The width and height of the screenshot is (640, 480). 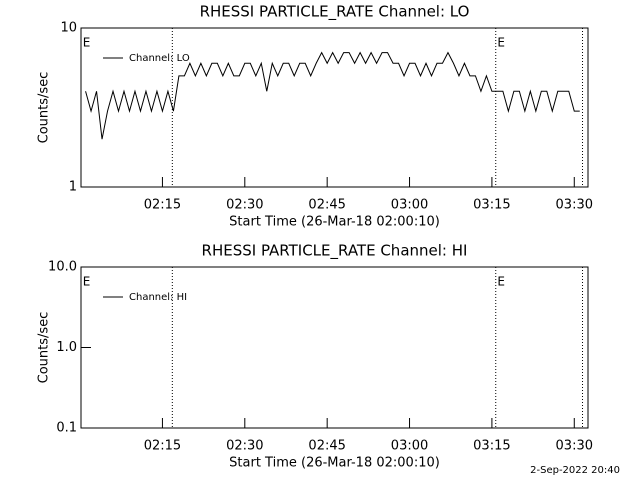 What do you see at coordinates (158, 297) in the screenshot?
I see `legend-label: Channel: HI` at bounding box center [158, 297].